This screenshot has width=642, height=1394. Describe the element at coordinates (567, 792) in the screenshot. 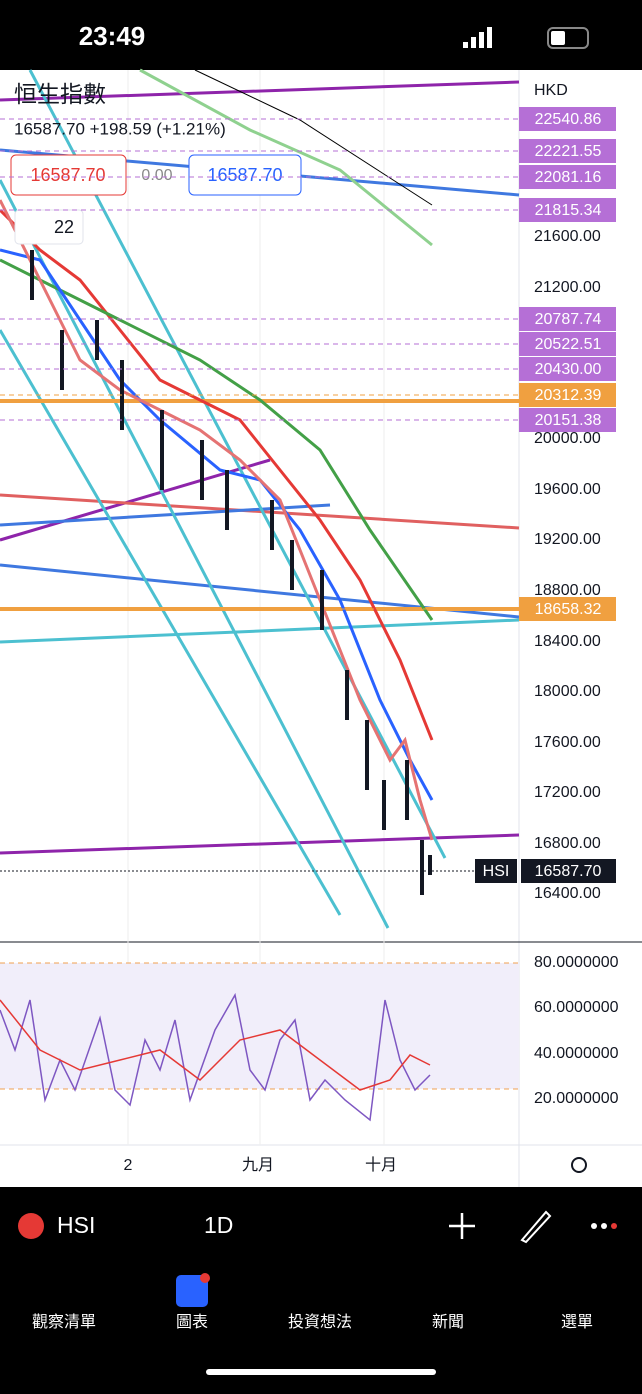

I see `price-label: 17200.00` at that location.